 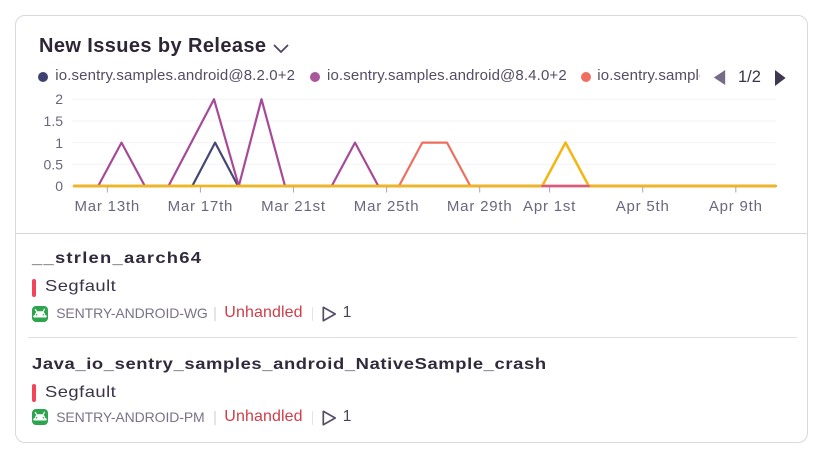 I want to click on svg-text: Mar 21st, so click(x=293, y=206).